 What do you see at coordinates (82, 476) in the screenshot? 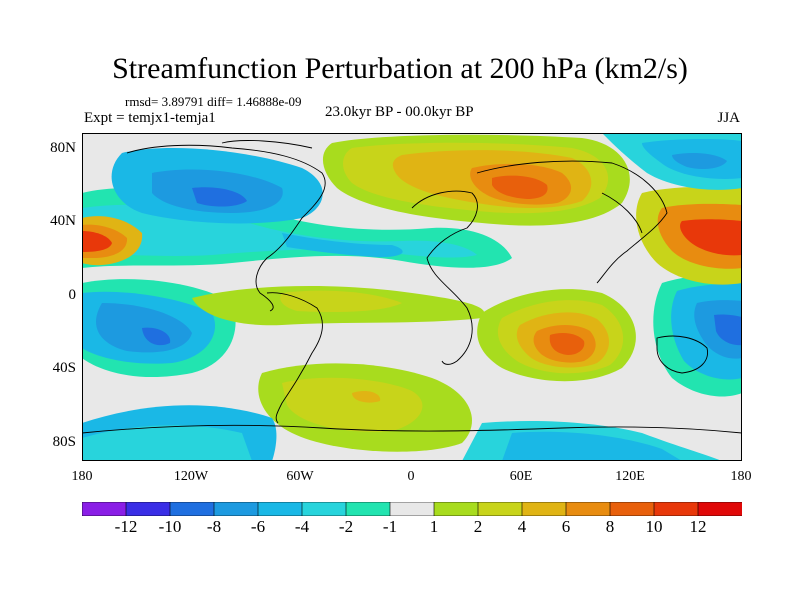
I see `lon-tick-180w: 180` at bounding box center [82, 476].